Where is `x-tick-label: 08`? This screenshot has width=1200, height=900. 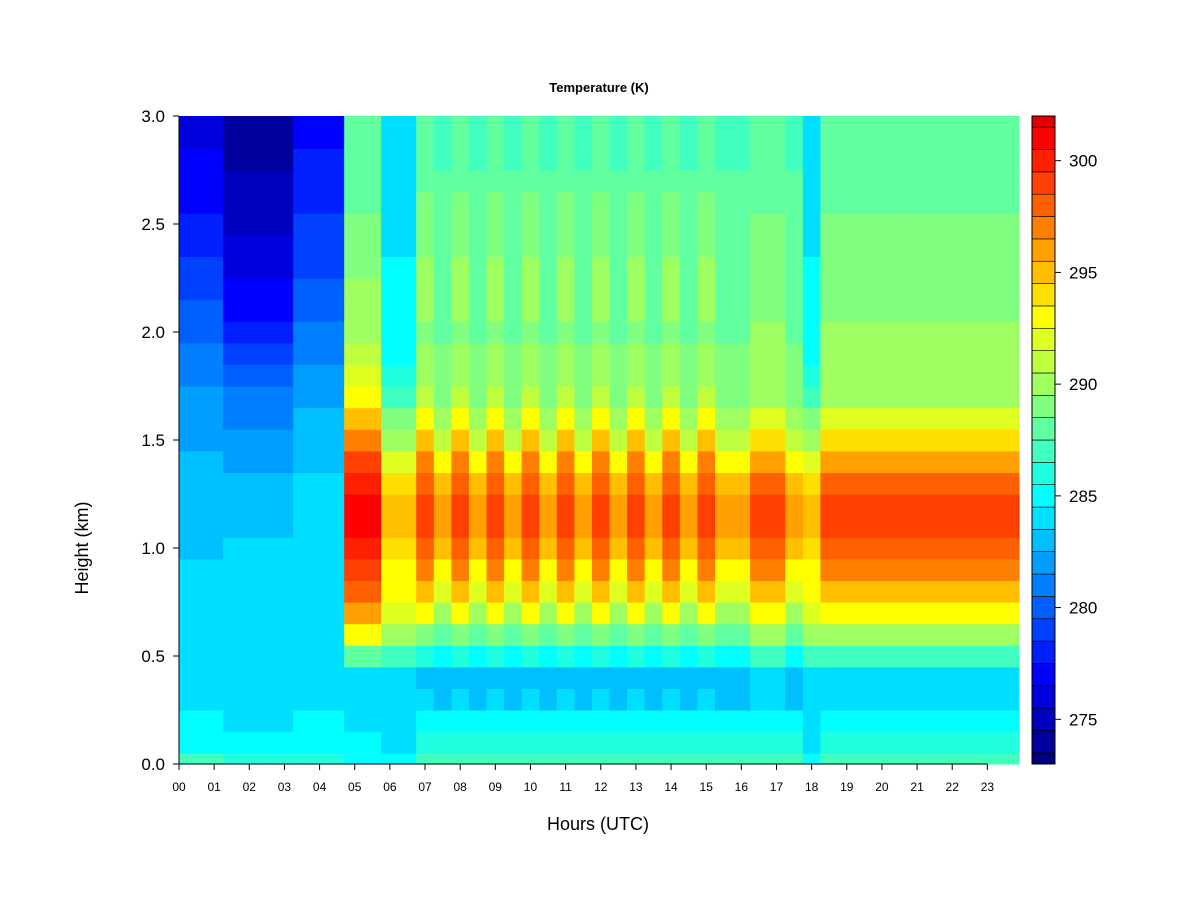 x-tick-label: 08 is located at coordinates (460, 787).